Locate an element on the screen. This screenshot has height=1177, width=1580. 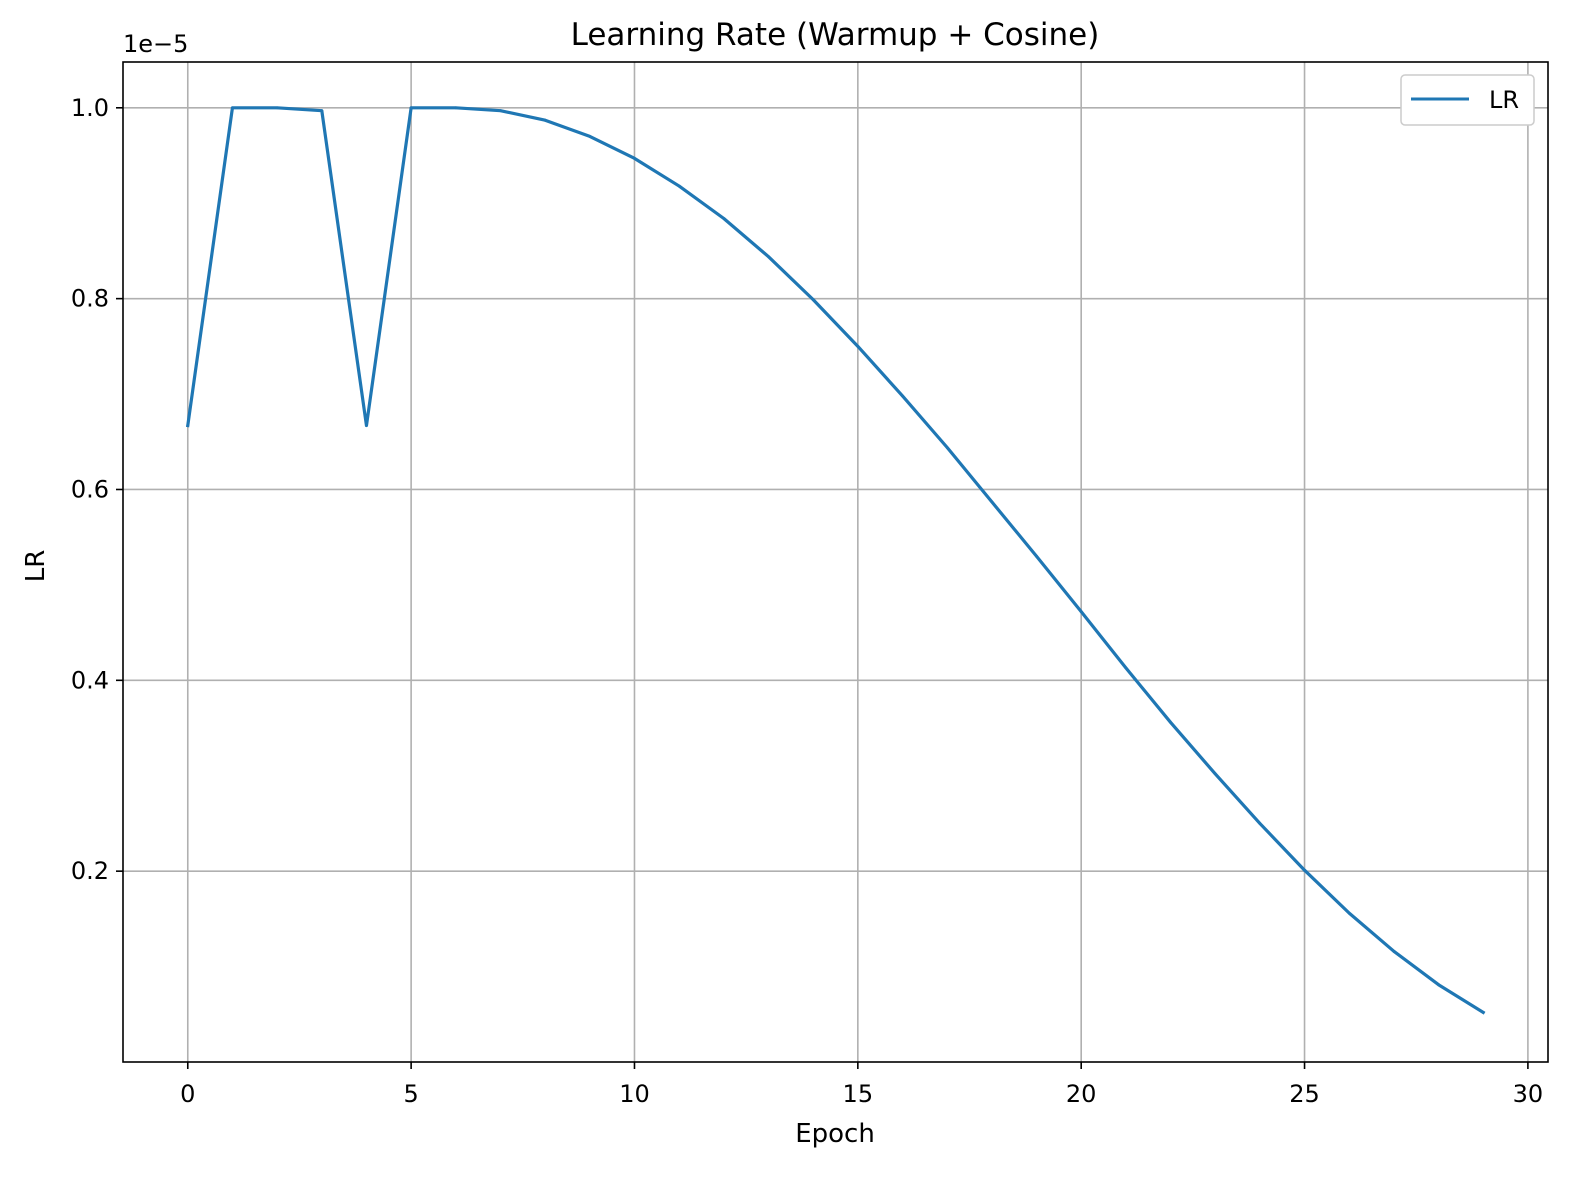
y-tick-label: 0.2 is located at coordinates (90, 871).